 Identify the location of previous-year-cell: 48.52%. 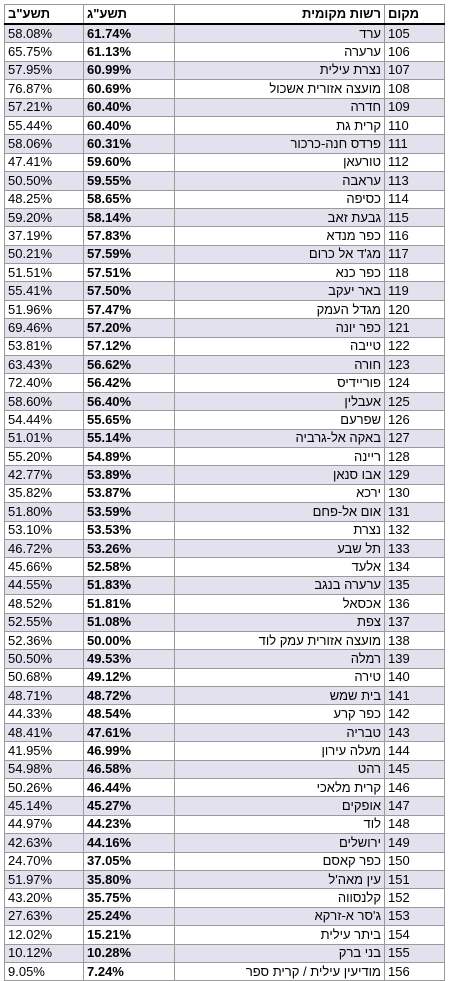
(44, 604).